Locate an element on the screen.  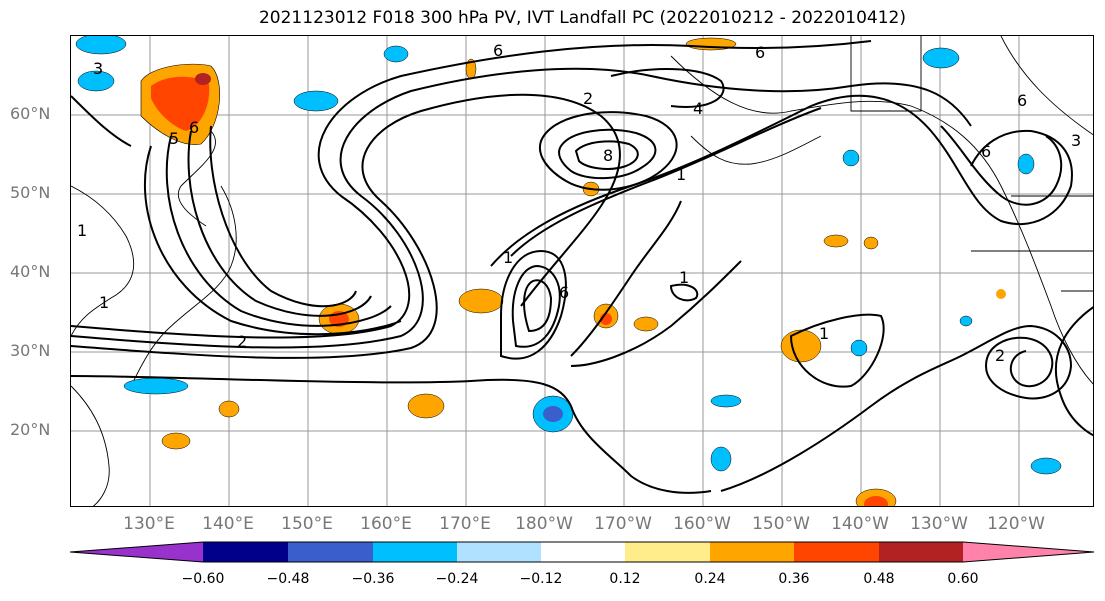
lon-label-130e: 130°E is located at coordinates (149, 524).